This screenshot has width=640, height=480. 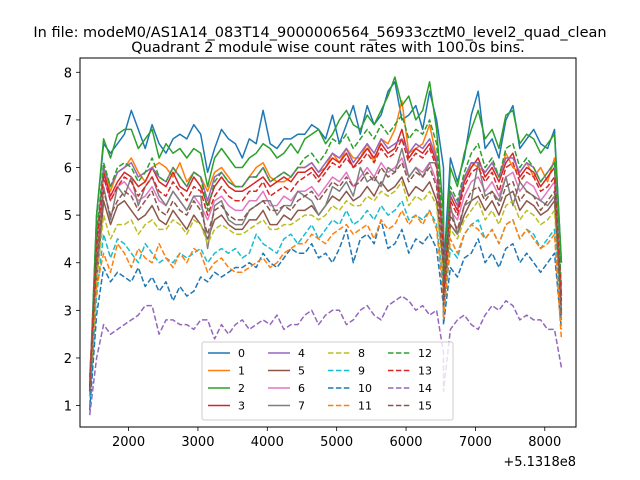 What do you see at coordinates (72, 240) in the screenshot?
I see `y-axis: 1 2 3 4 5 6 7 8` at bounding box center [72, 240].